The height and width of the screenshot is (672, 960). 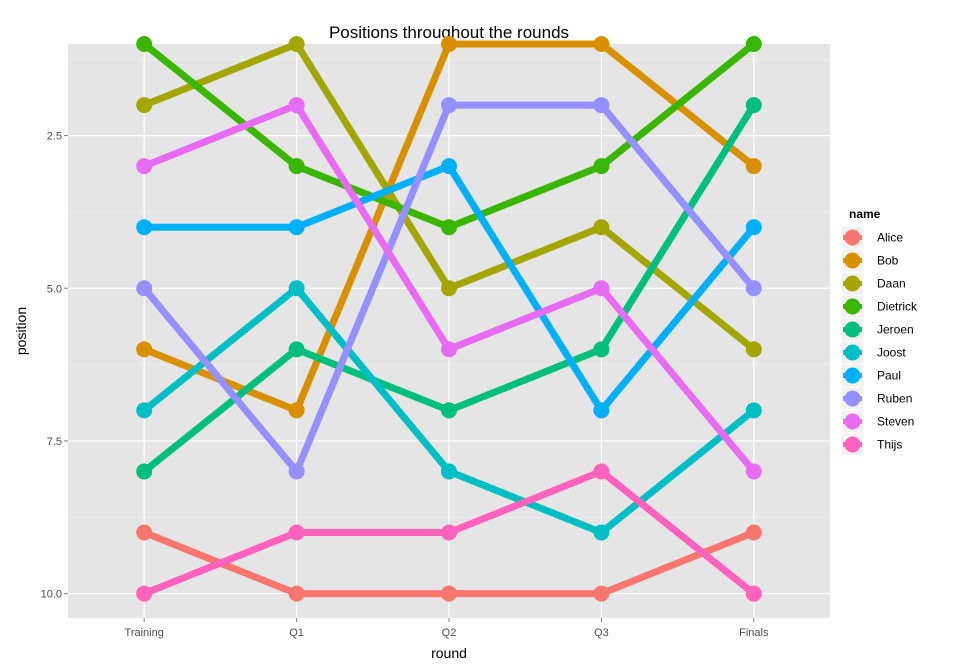 I want to click on x-axis: Training Q1 Q2 Q3 Finals, so click(x=447, y=628).